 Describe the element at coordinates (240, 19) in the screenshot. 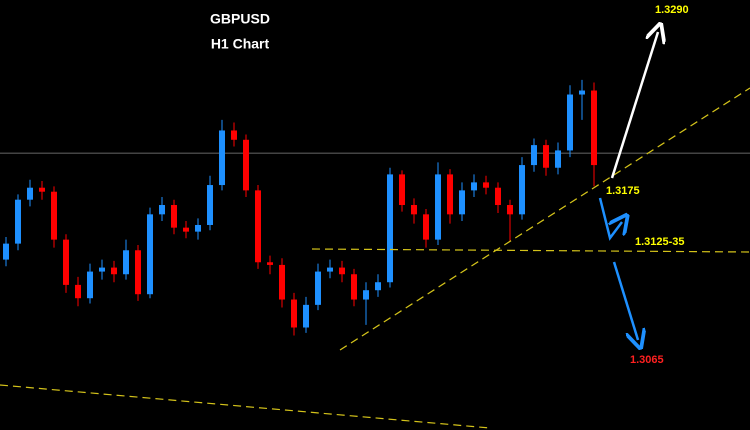

I see `chart-title: GBPUSD` at that location.